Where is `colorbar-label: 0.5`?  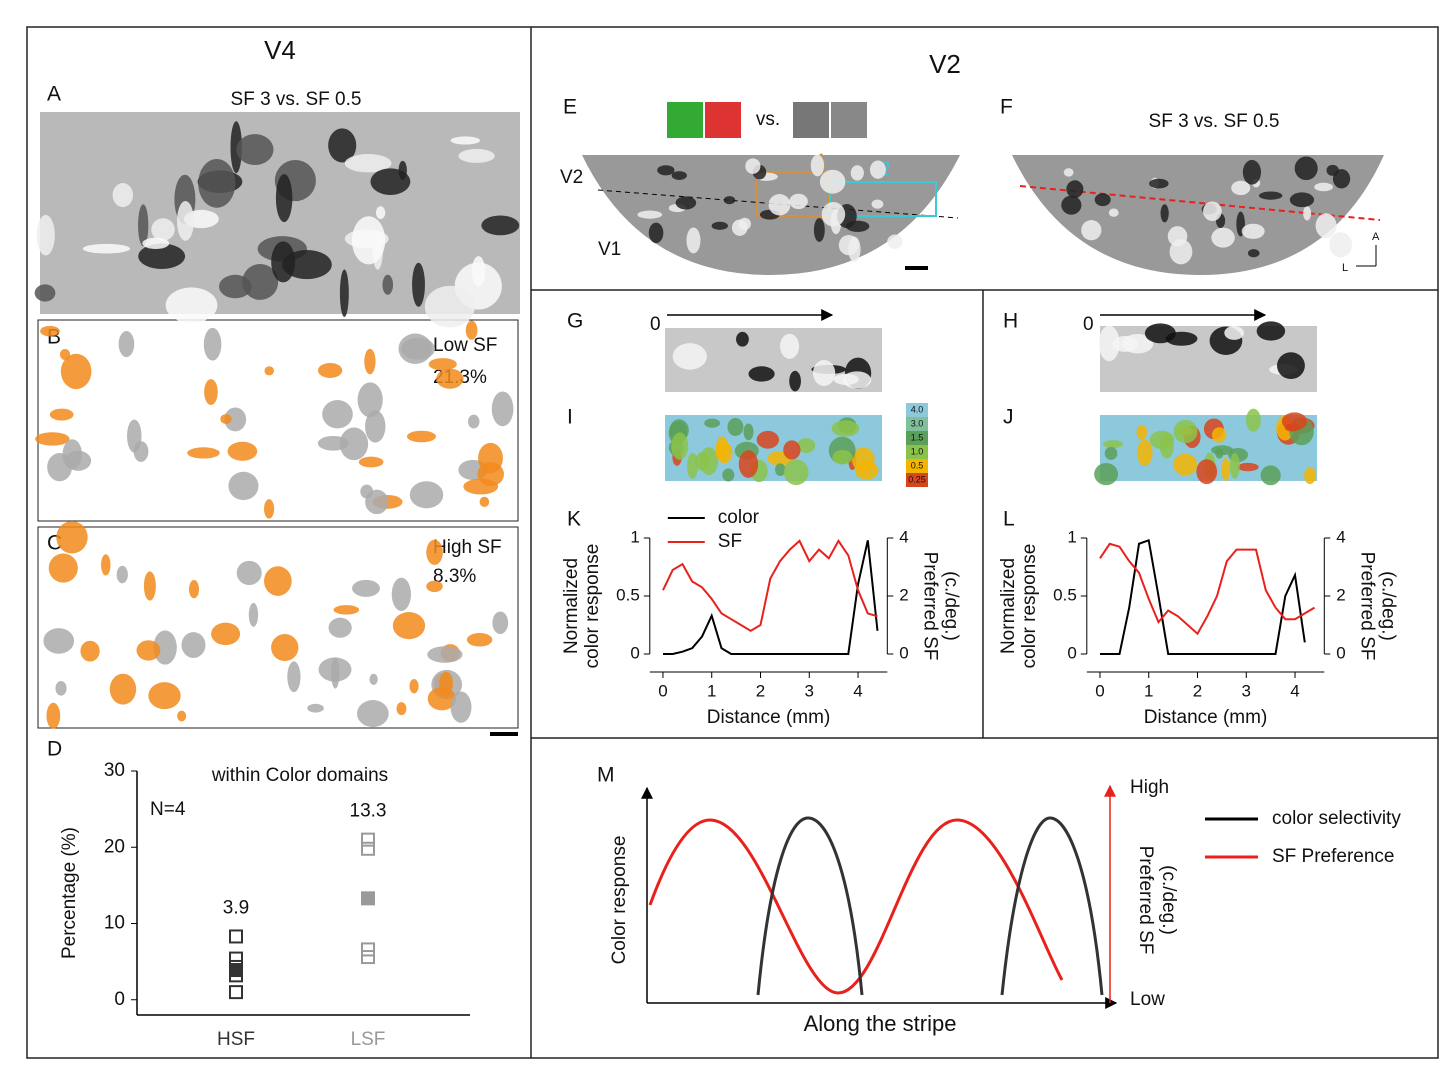 colorbar-label: 0.5 is located at coordinates (917, 465).